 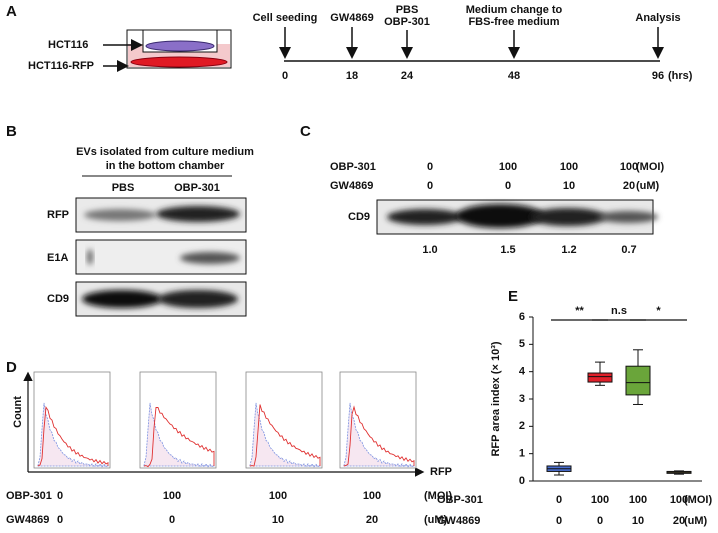 I want to click on dish, so click(x=179, y=49).